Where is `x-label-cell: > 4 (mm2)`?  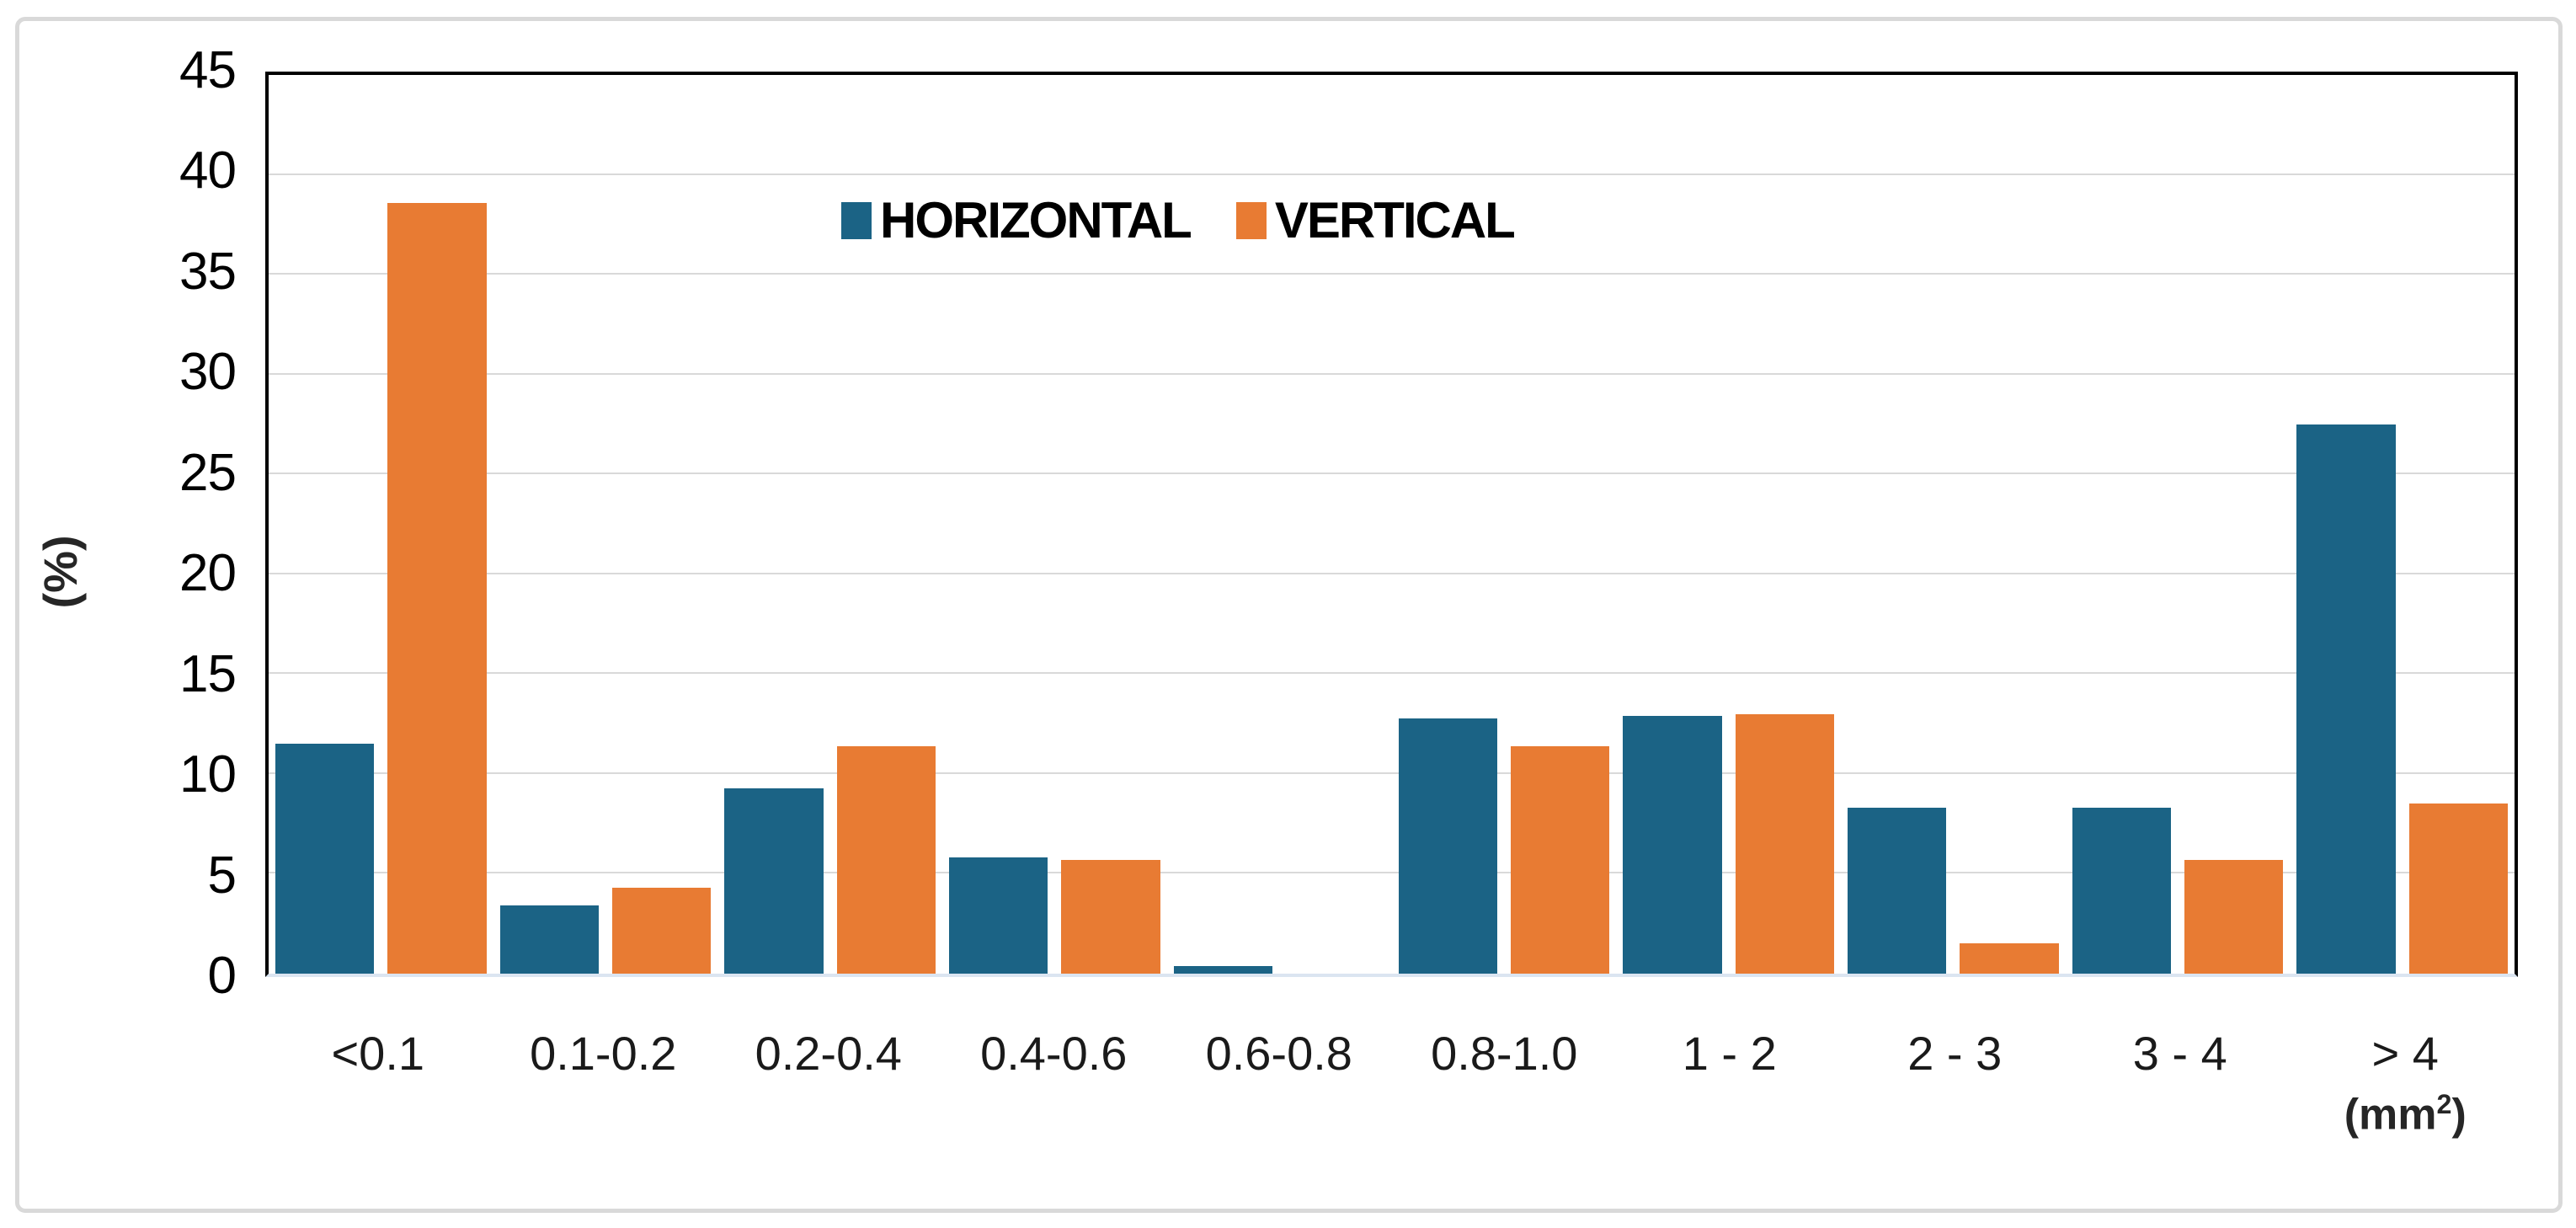 x-label-cell: > 4 (mm2) is located at coordinates (2406, 1057).